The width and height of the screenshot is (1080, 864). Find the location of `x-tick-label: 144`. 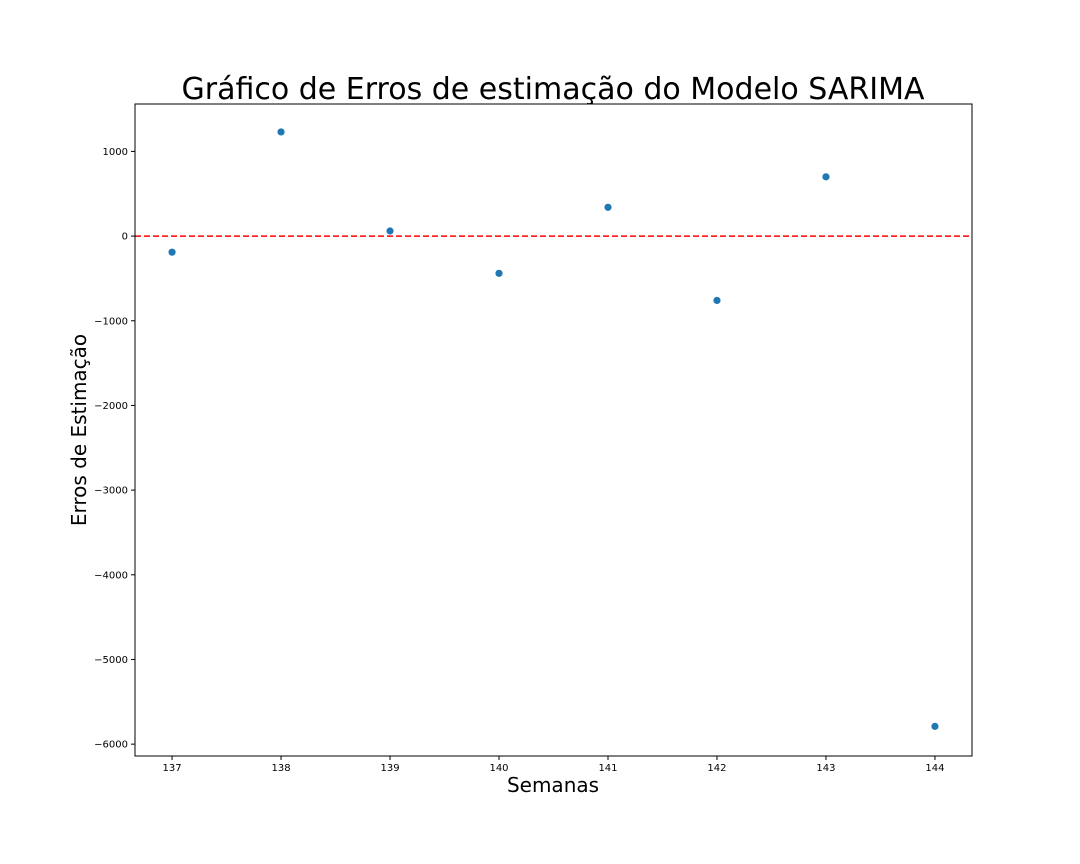

x-tick-label: 144 is located at coordinates (934, 768).